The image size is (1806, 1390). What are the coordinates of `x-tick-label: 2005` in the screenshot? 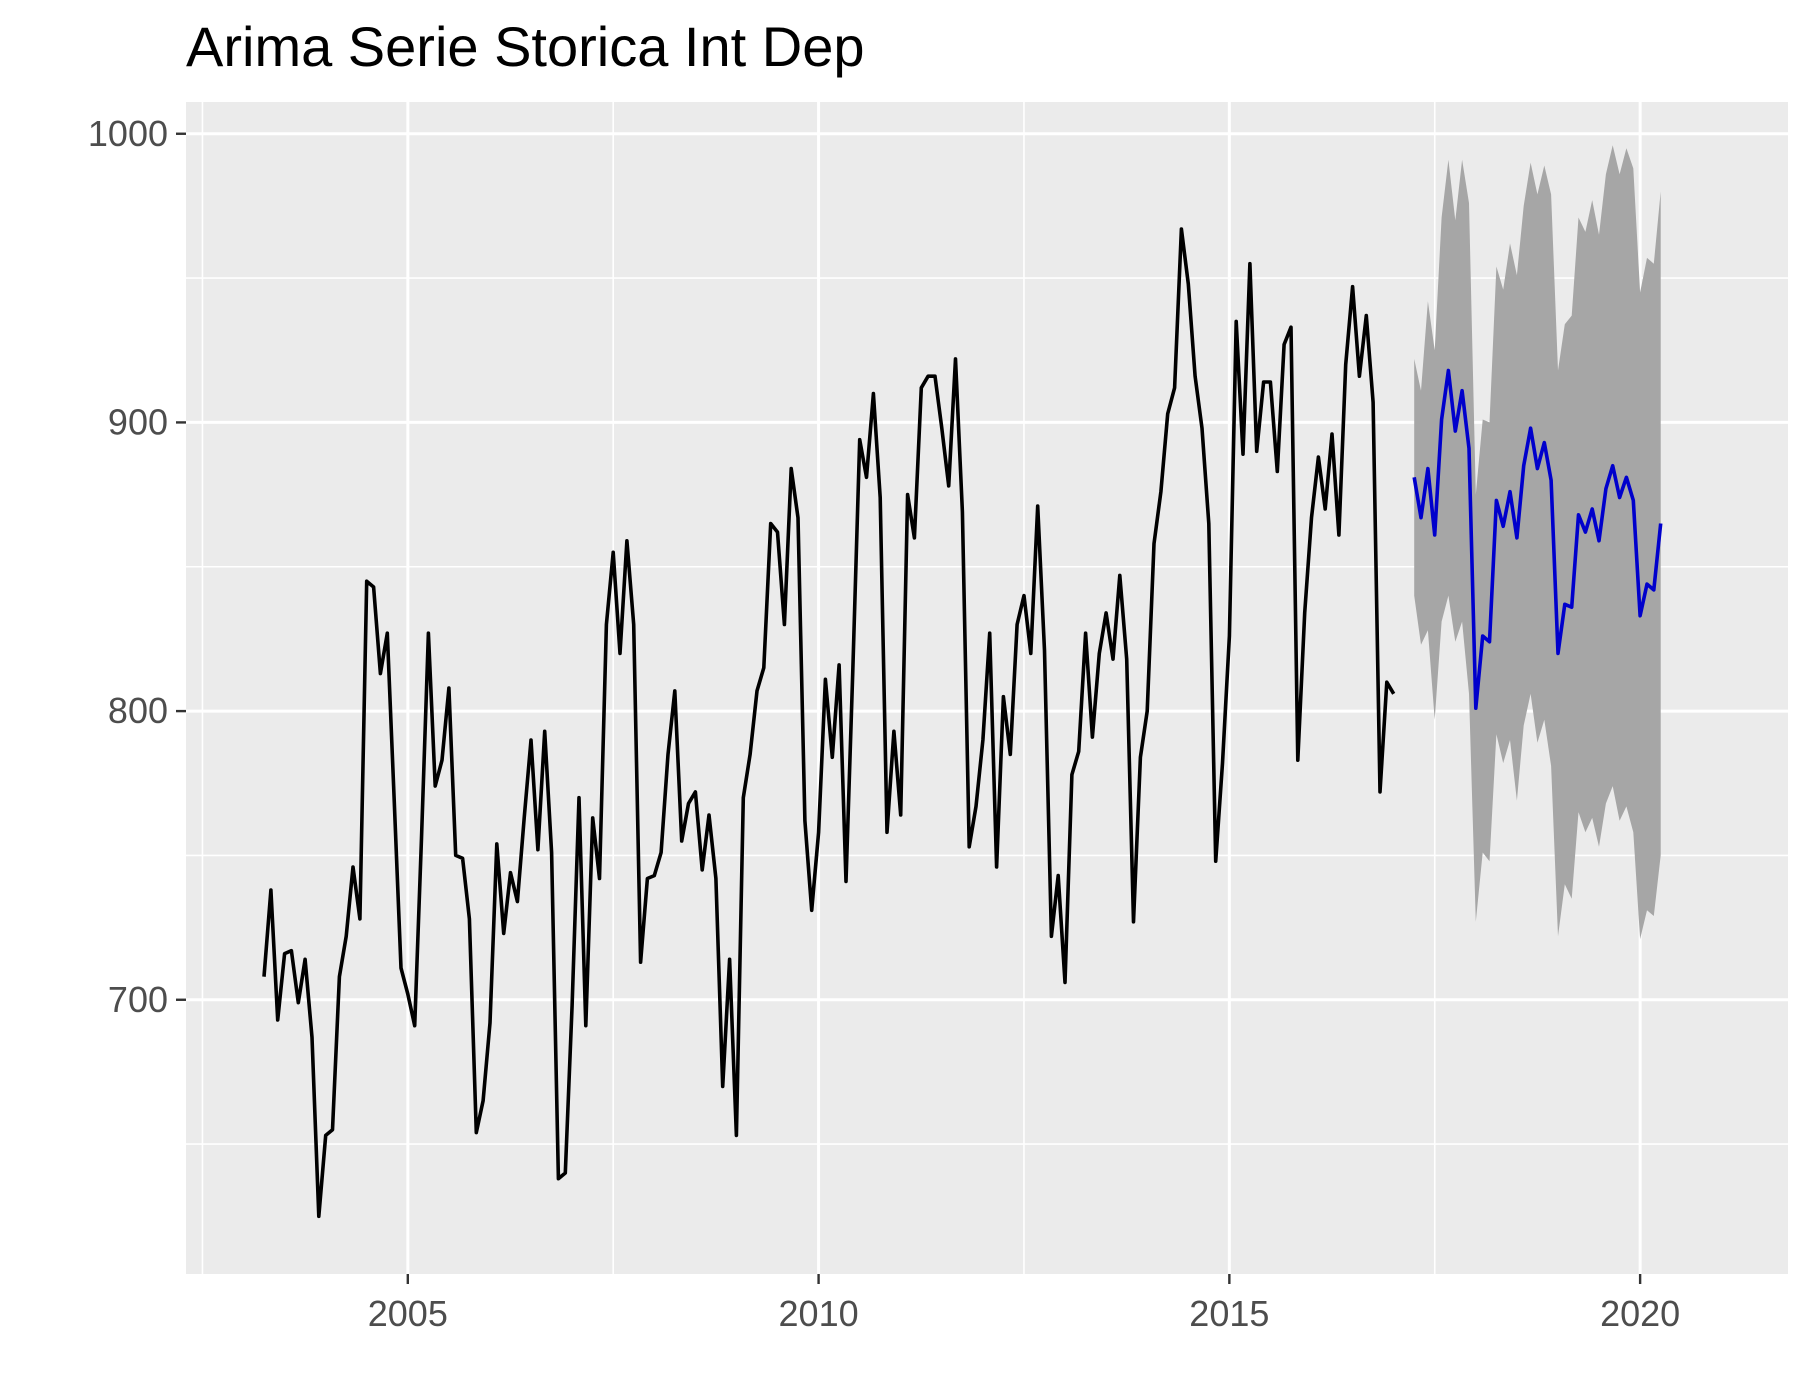 It's located at (408, 1313).